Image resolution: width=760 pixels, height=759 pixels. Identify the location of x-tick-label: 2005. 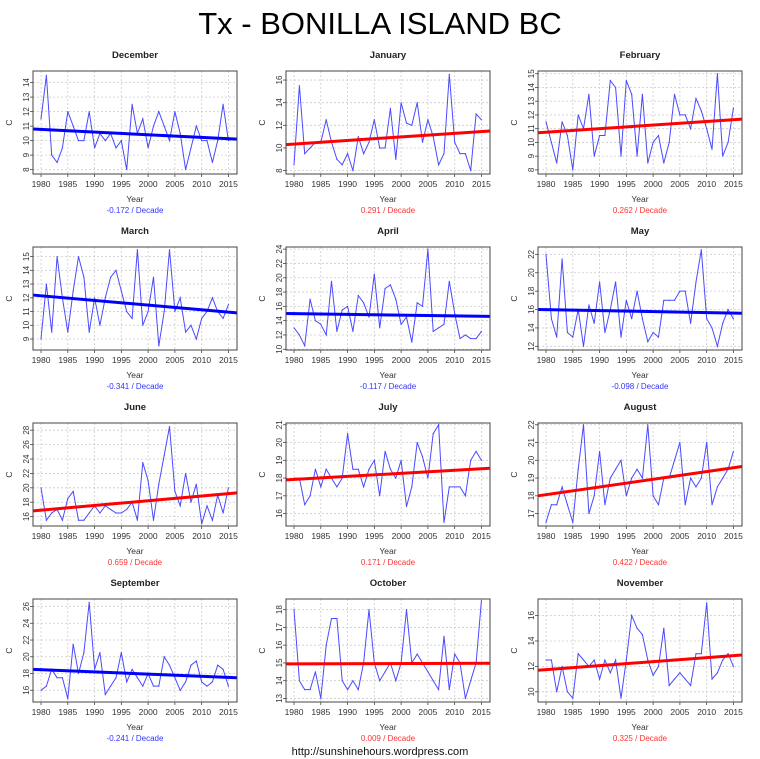
(427, 360).